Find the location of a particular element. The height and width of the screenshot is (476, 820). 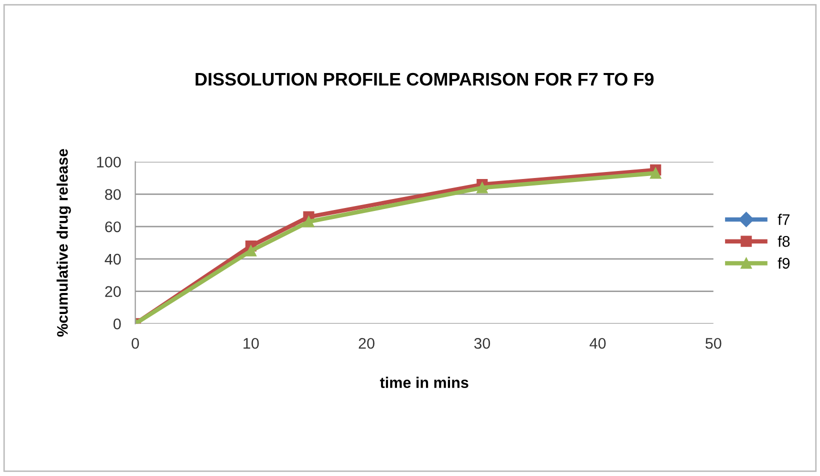

x-tick-label: 20 is located at coordinates (366, 343).